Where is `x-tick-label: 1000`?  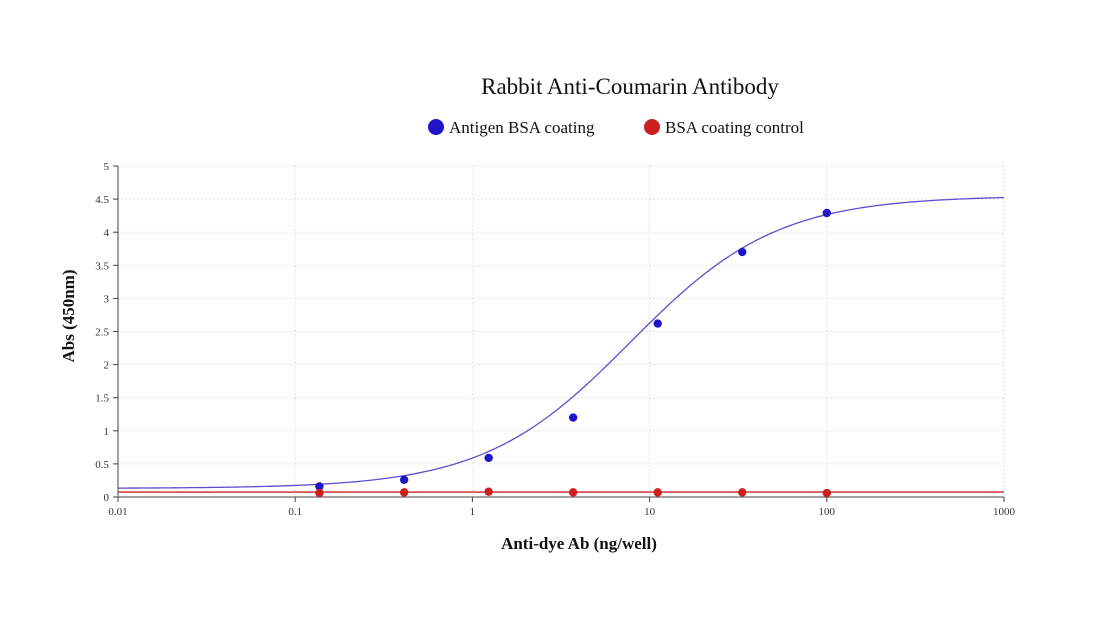 x-tick-label: 1000 is located at coordinates (1004, 512).